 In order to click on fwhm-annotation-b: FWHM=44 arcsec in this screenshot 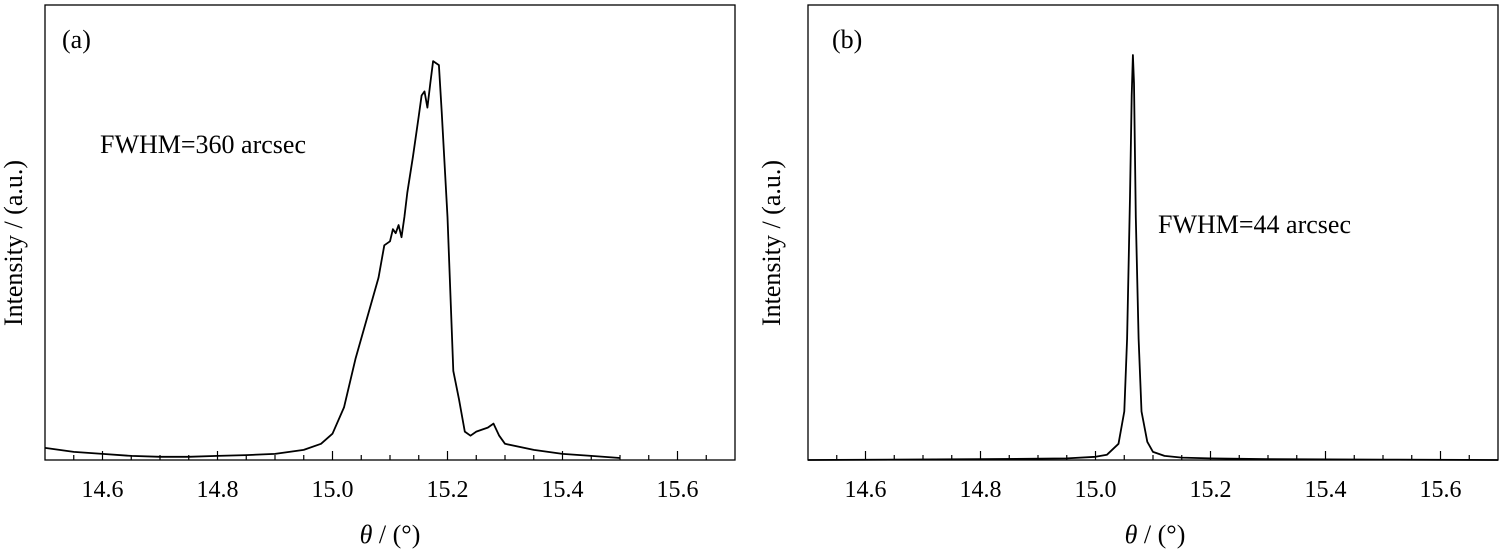, I will do `click(1254, 224)`.